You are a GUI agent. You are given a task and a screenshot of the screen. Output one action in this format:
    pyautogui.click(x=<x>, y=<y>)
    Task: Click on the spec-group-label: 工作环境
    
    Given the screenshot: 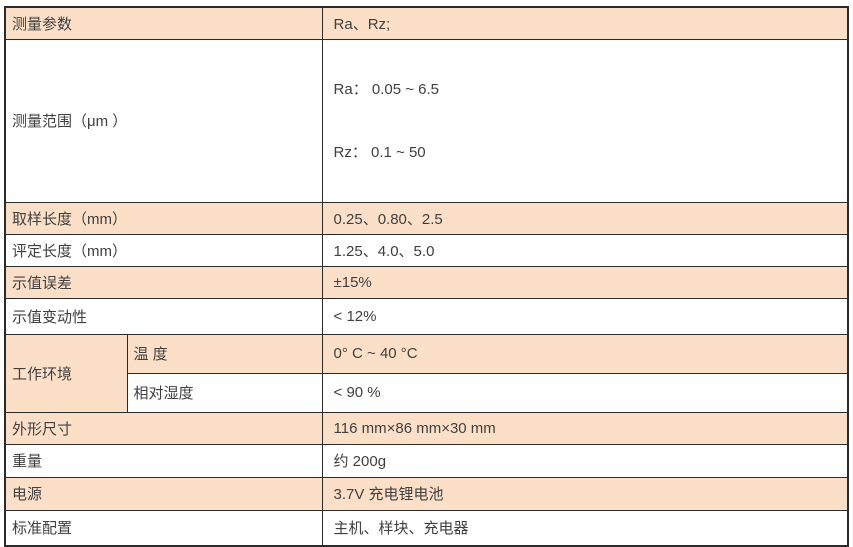 What is the action you would take?
    pyautogui.click(x=66, y=373)
    